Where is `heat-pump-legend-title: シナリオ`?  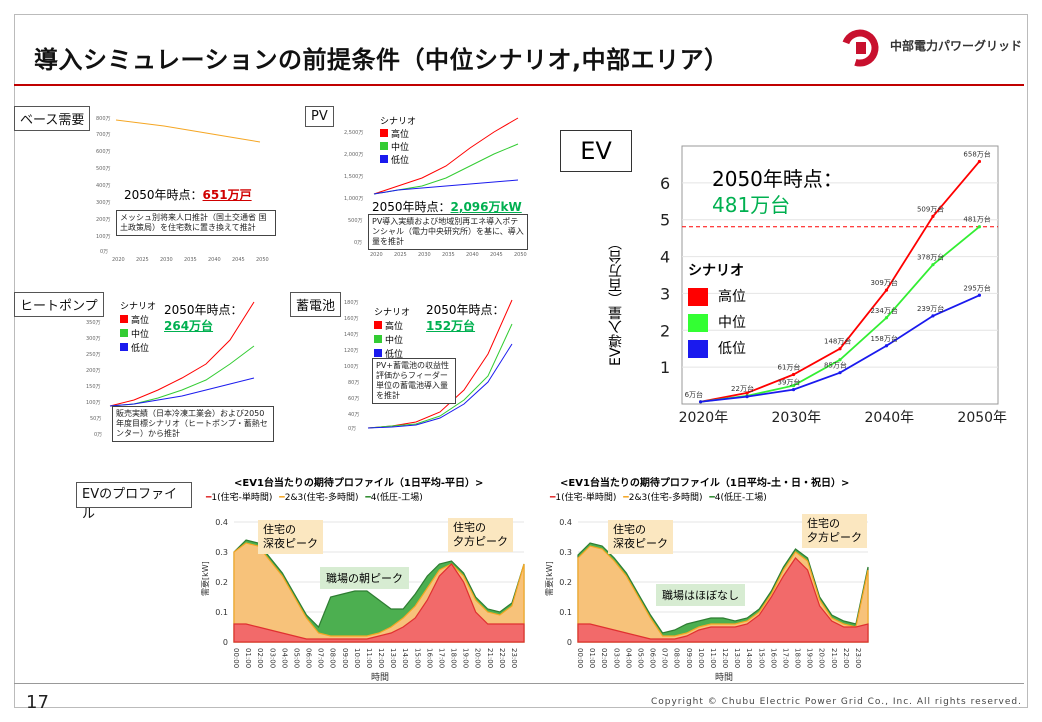
heat-pump-legend-title: シナリオ is located at coordinates (138, 307).